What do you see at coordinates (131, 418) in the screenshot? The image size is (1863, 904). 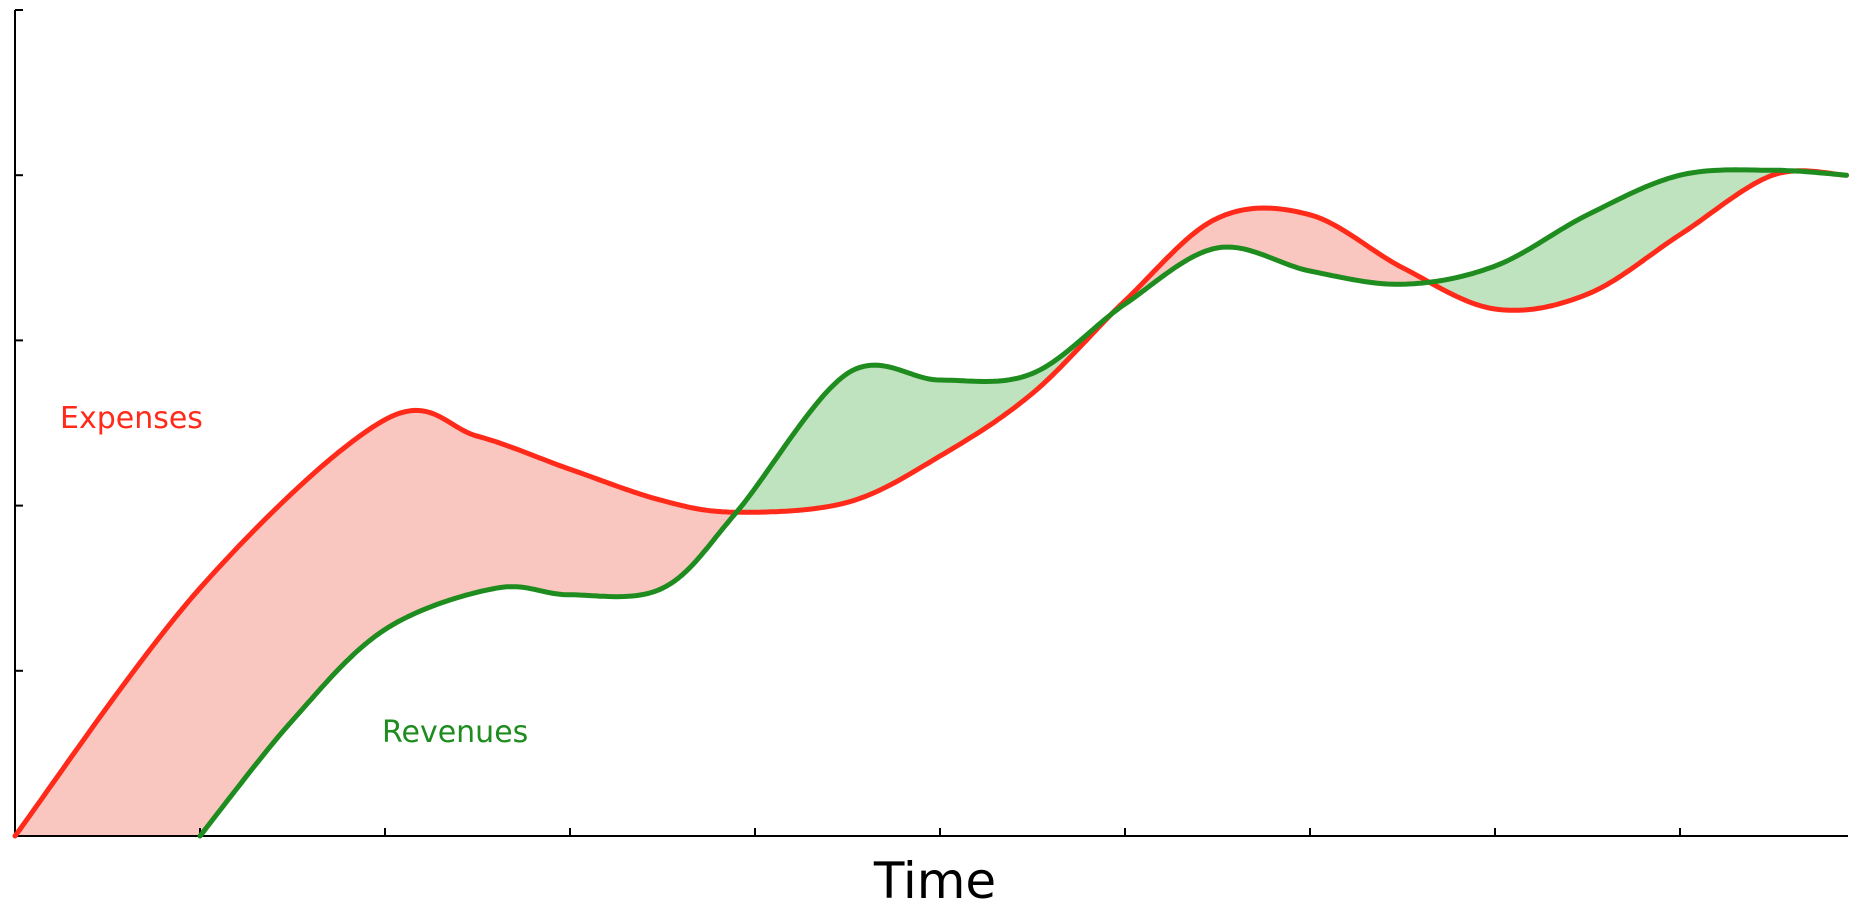 I see `series-label-expenses: Expenses` at bounding box center [131, 418].